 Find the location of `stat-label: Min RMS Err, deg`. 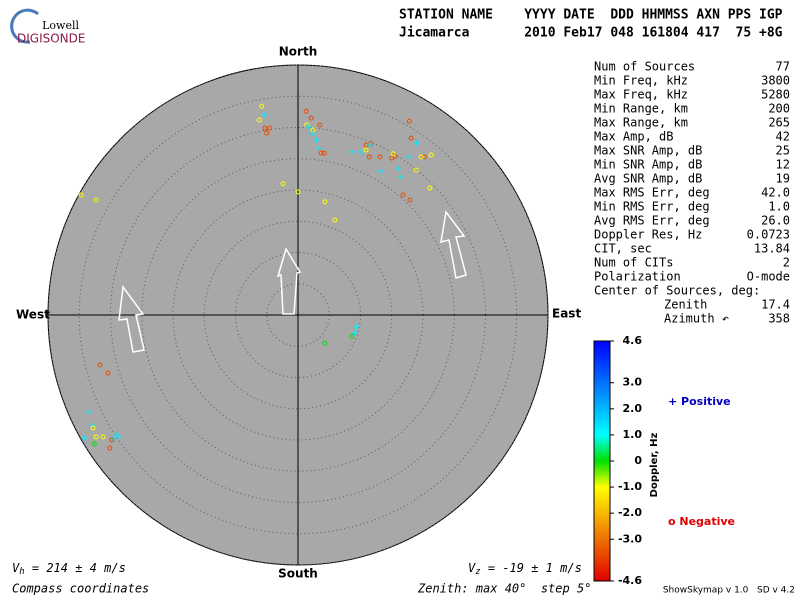

stat-label: Min RMS Err, deg is located at coordinates (652, 207).